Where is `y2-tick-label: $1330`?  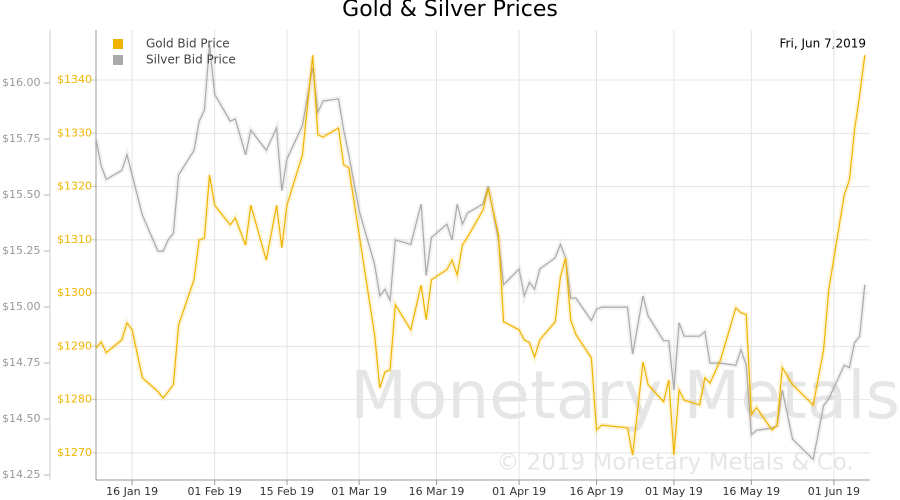
y2-tick-label: $1330 is located at coordinates (74, 132).